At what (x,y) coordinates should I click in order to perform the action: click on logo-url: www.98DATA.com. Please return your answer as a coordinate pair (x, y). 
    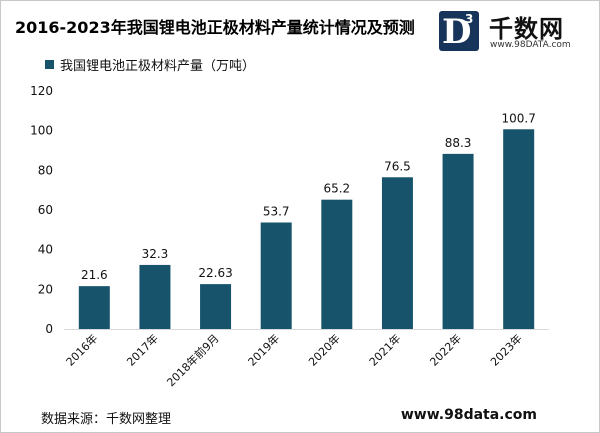
    Looking at the image, I should click on (530, 45).